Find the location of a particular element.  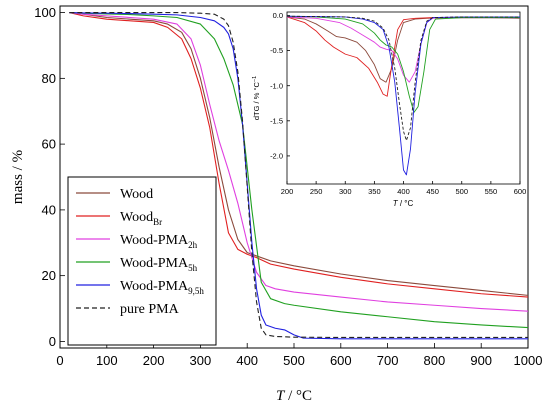

legend-label-subscript: 9,5h is located at coordinates (196, 291).